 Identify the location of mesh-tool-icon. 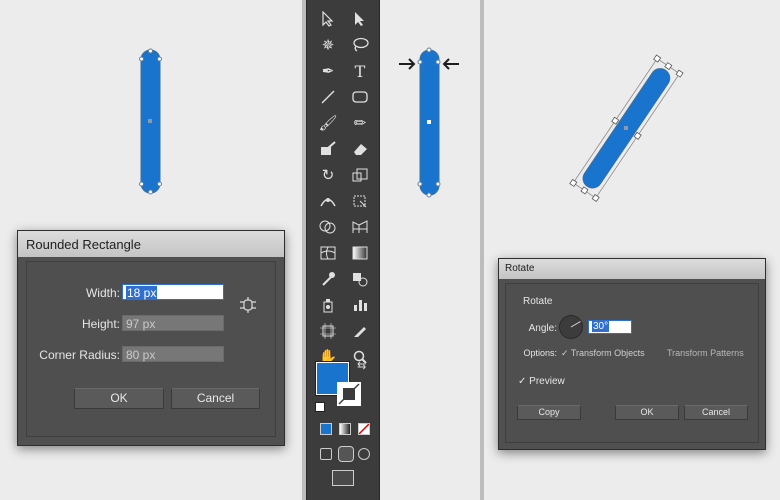
(328, 253).